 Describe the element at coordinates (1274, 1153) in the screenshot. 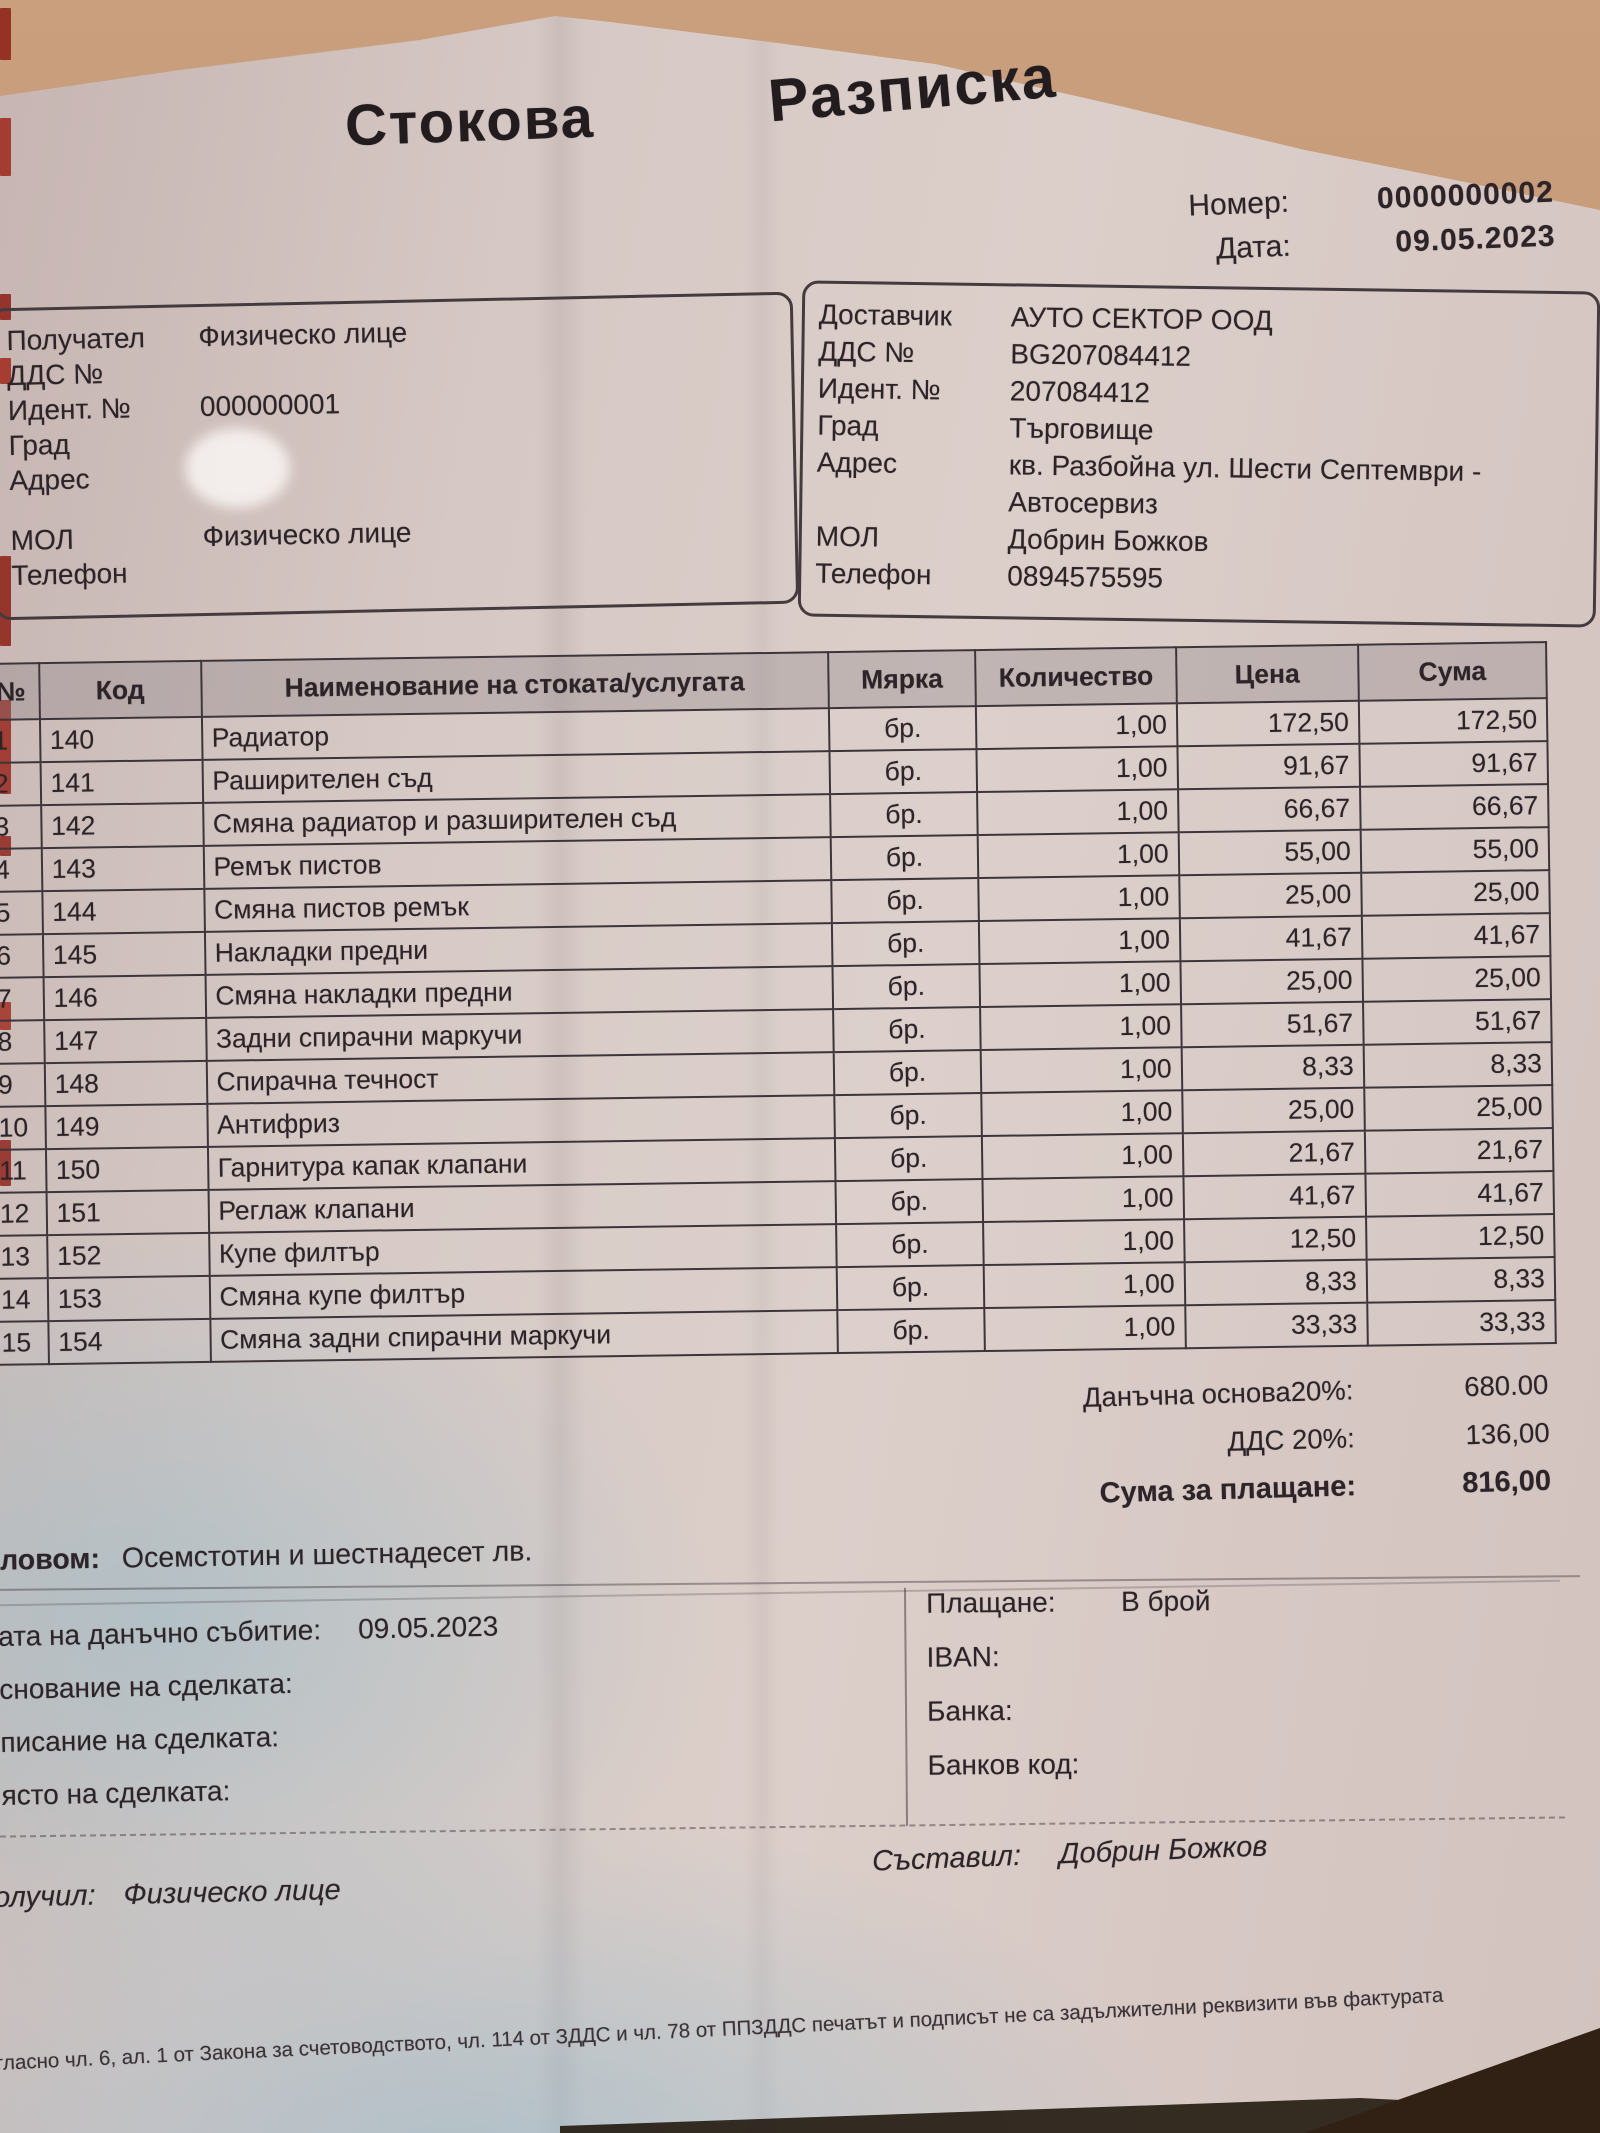

I see `cell-price: 21,67` at that location.